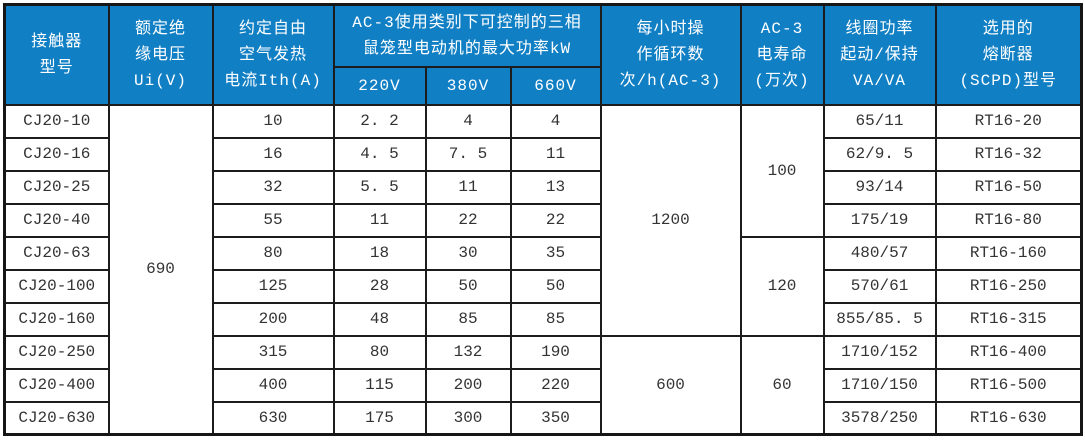 The image size is (1085, 440). I want to click on cell-power-220v: 28, so click(379, 286).